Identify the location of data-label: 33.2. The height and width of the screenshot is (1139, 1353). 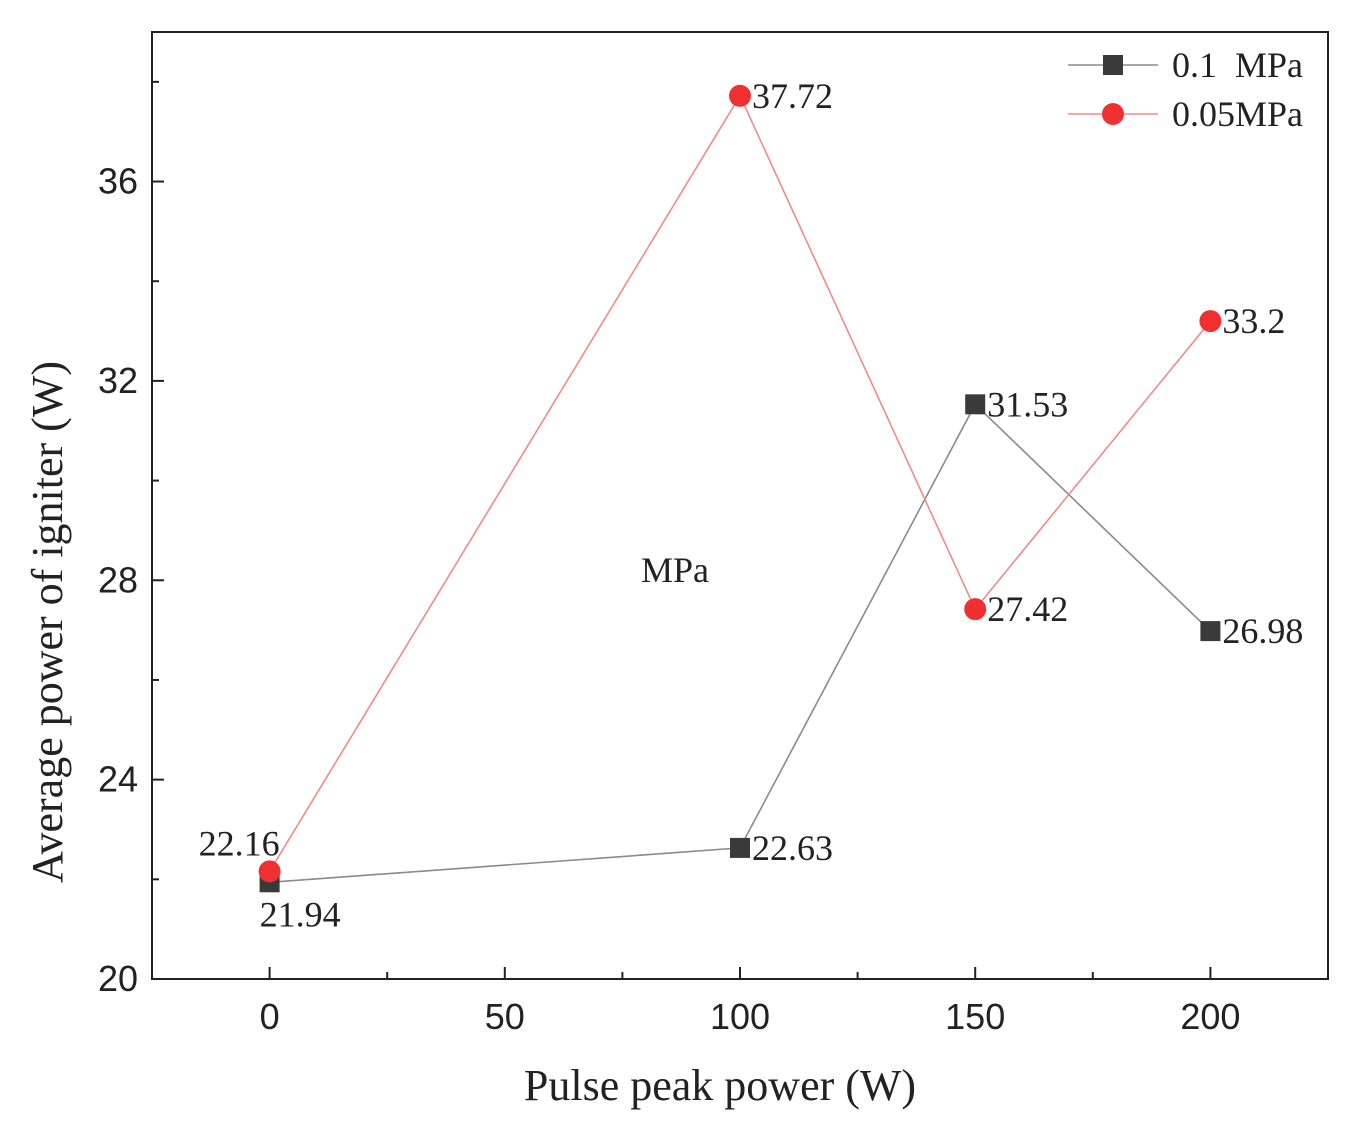
(1253, 321).